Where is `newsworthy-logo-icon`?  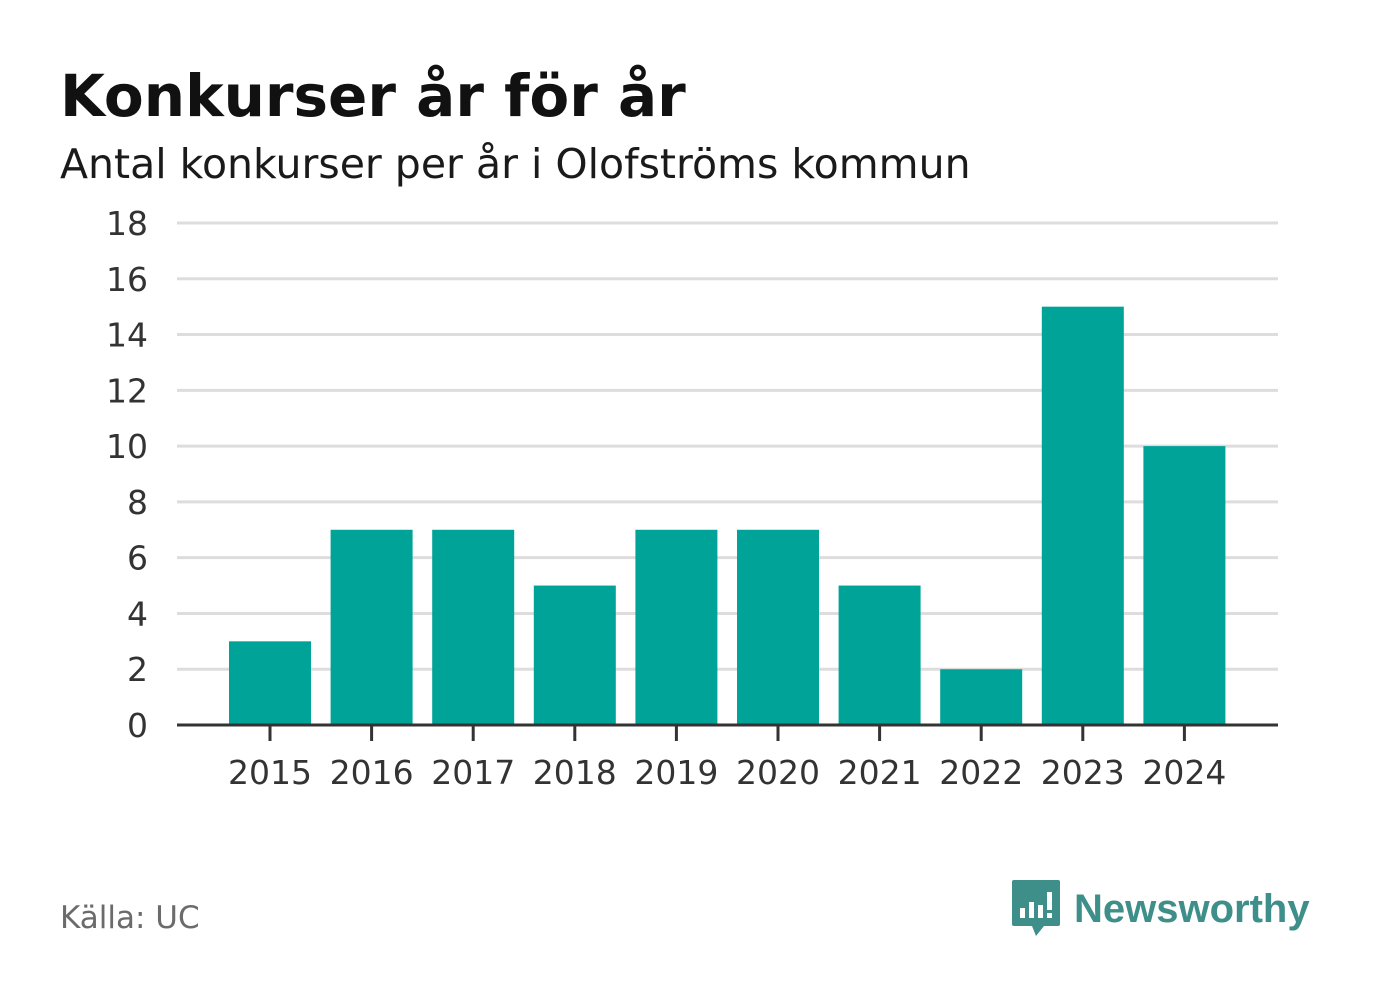
newsworthy-logo-icon is located at coordinates (1036, 908).